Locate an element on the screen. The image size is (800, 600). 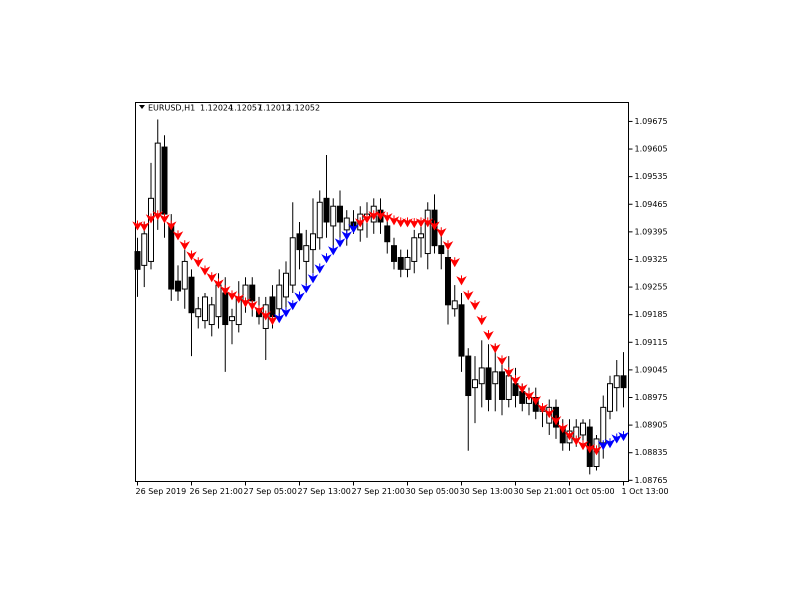
y-tick-label: 1.09325 is located at coordinates (651, 259).